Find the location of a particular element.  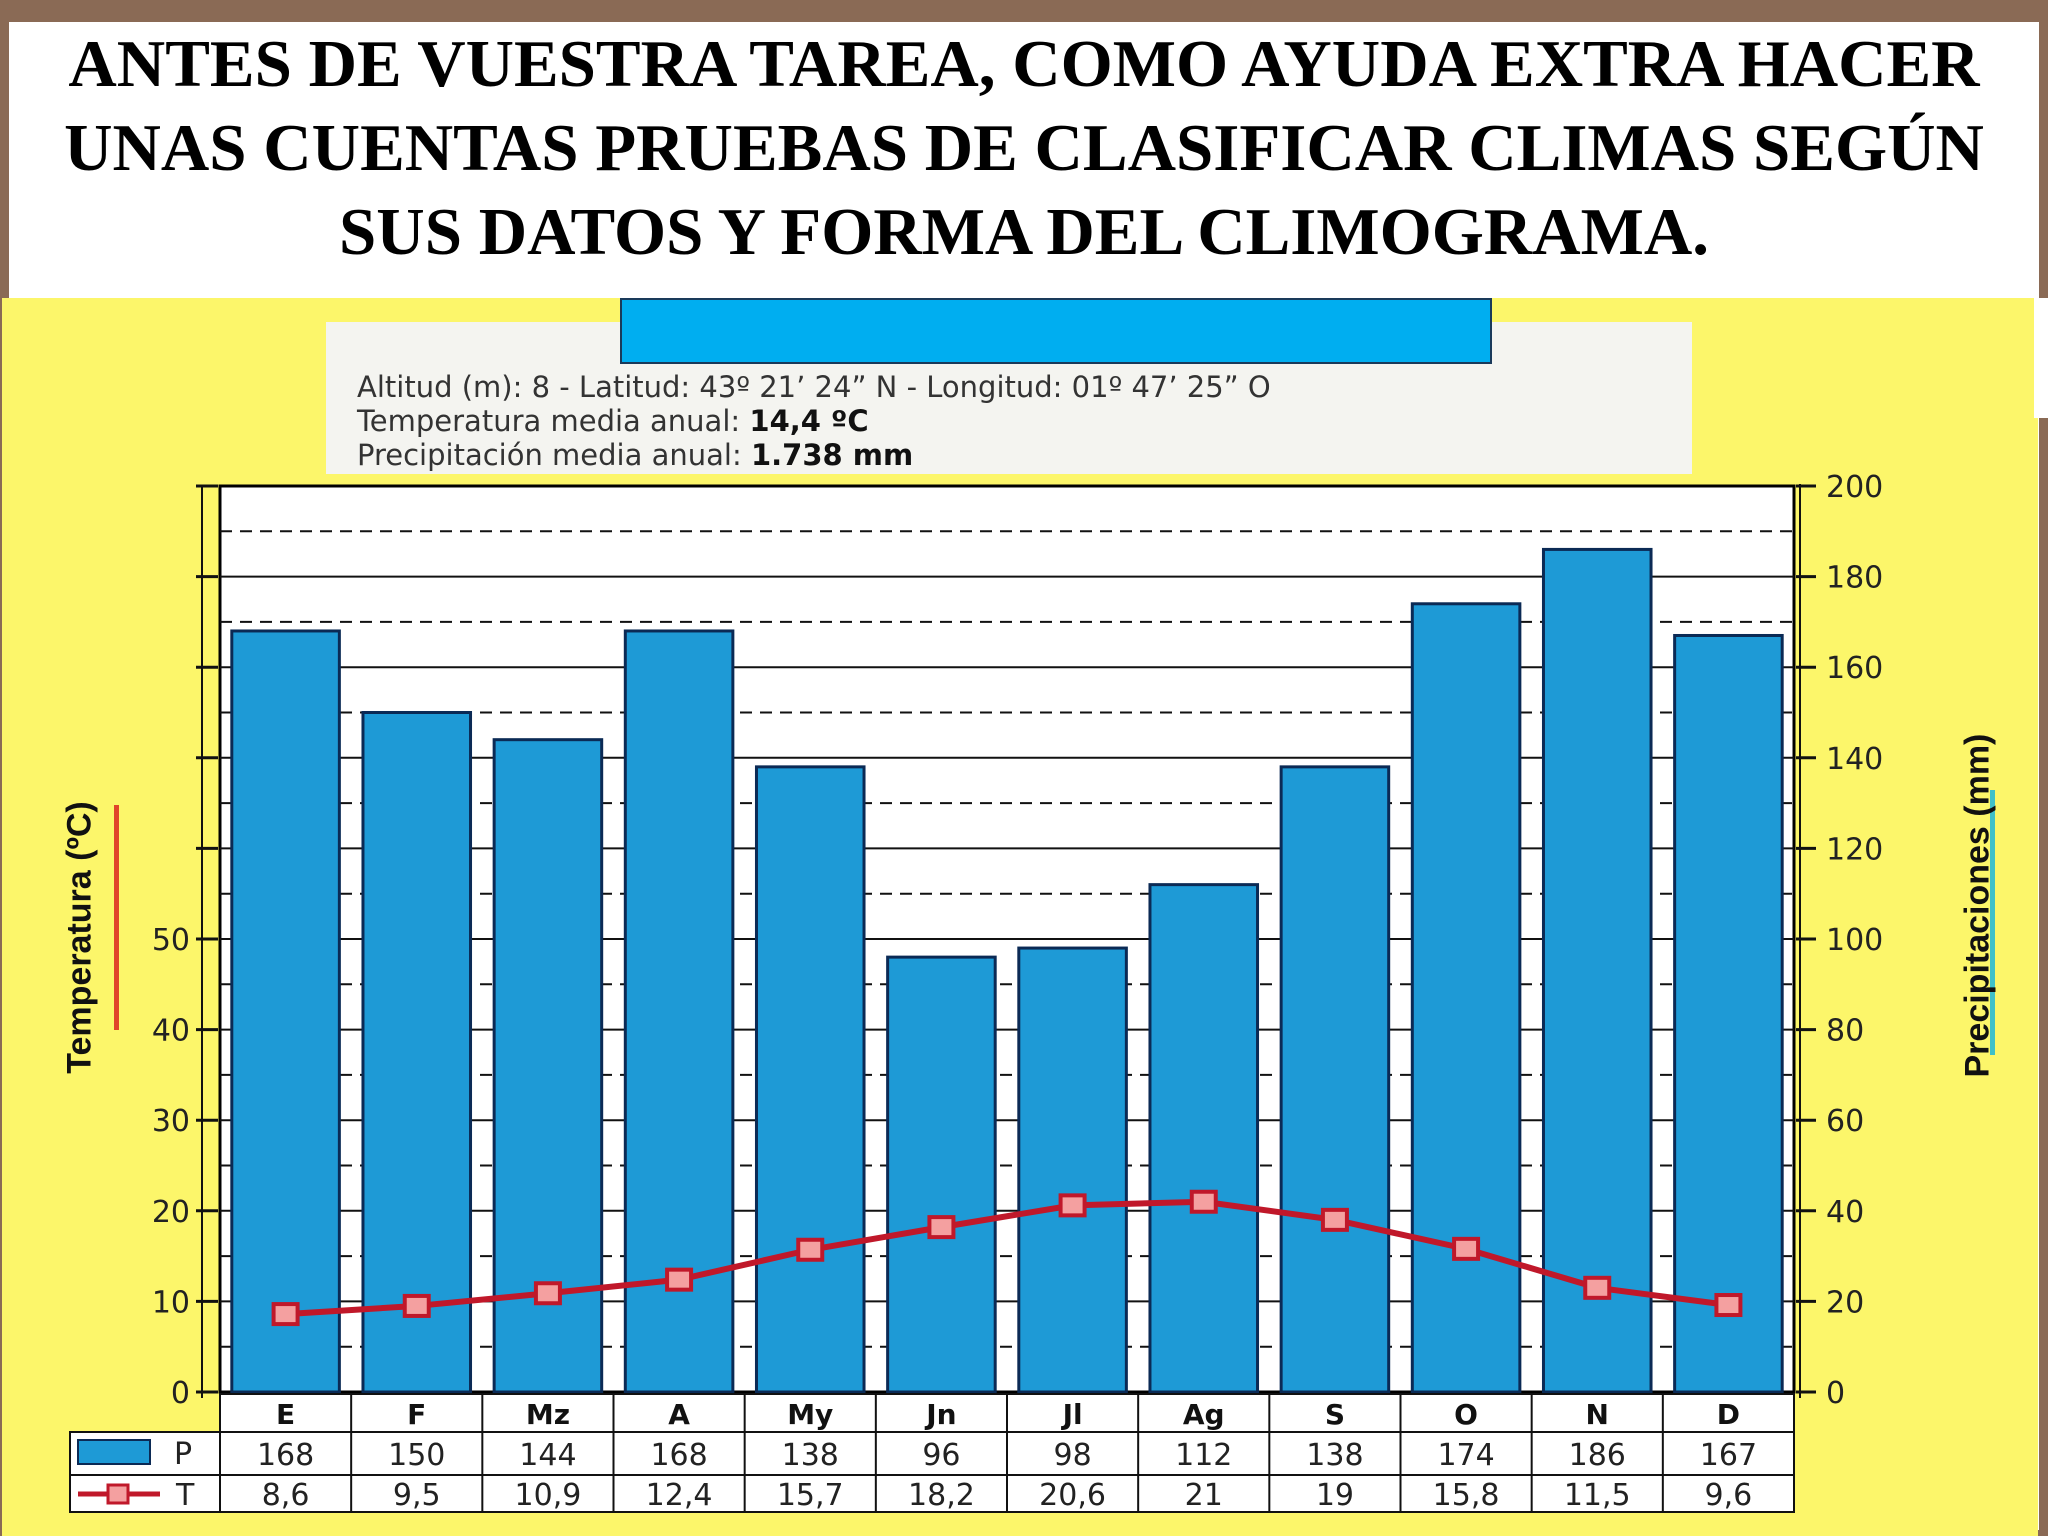

precip-value-label: 98 is located at coordinates (1072, 1455).